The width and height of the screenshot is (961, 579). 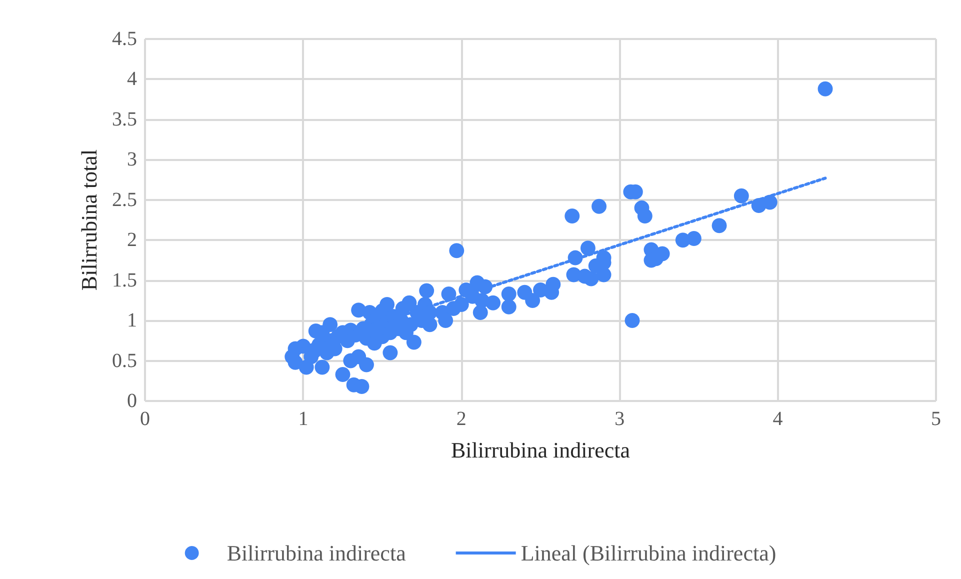 What do you see at coordinates (124, 39) in the screenshot?
I see `y-tick-label: 4.5` at bounding box center [124, 39].